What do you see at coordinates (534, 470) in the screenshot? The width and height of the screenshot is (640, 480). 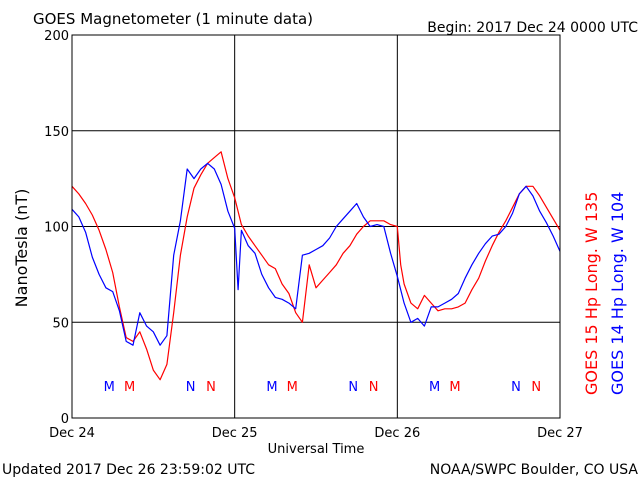 I see `source-credit: NOAA/SWPC Boulder, CO USA` at bounding box center [534, 470].